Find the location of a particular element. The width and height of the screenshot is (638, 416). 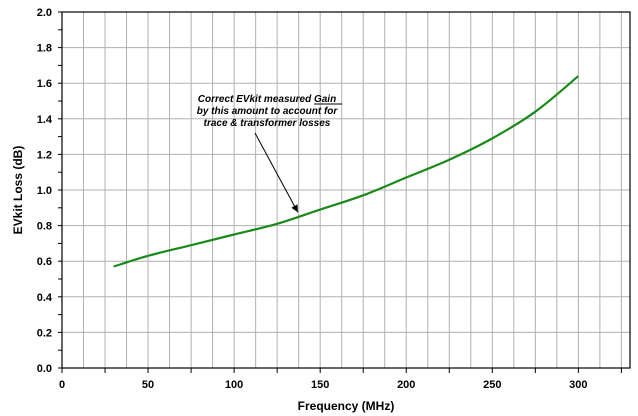

annotation-line: Correct EVkit measured Gain is located at coordinates (267, 99).